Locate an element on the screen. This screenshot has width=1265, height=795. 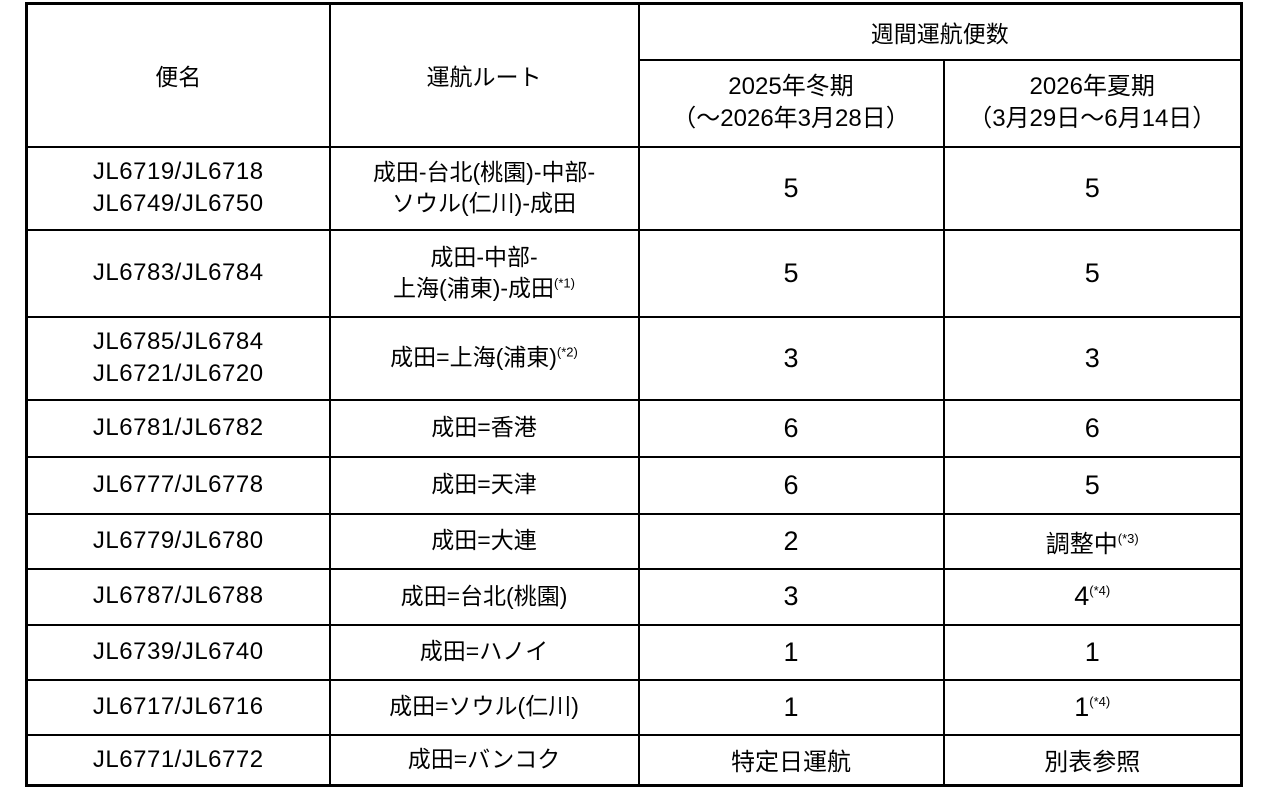
table-row: JL6771/JL6772 成田=バンコク 特定日運航 別表参照 is located at coordinates (634, 760).